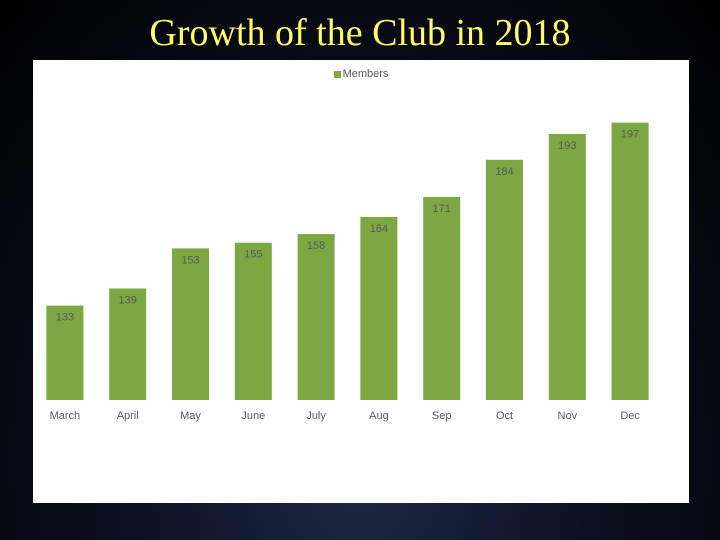 This screenshot has width=720, height=540. I want to click on x-tick-label: Oct, so click(504, 416).